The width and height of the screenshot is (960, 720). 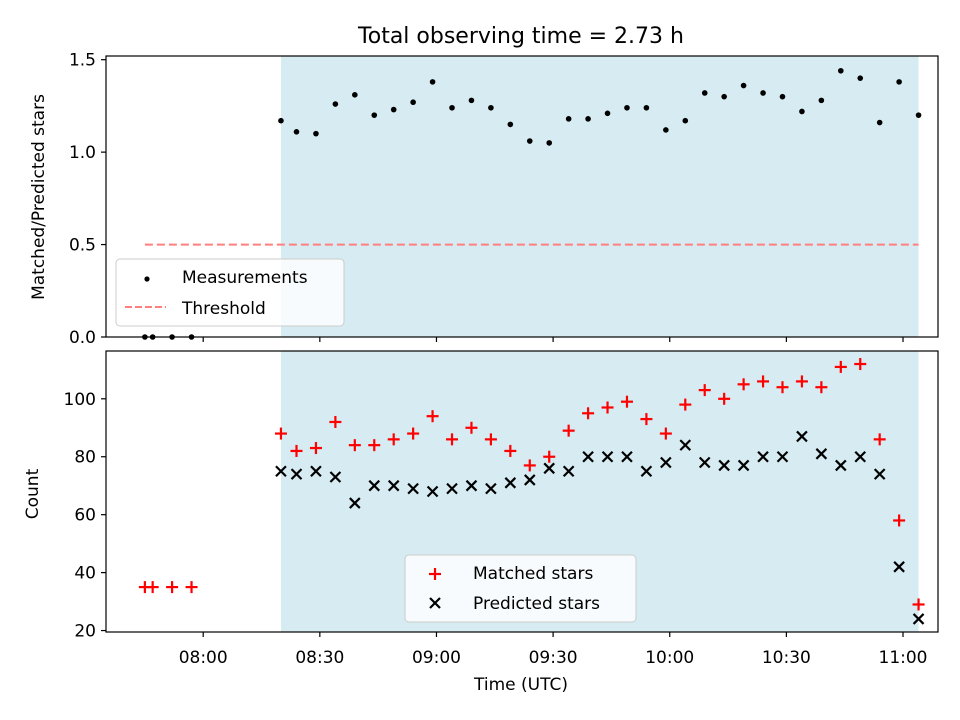 What do you see at coordinates (80, 400) in the screenshot?
I see `y-tick-label: 100` at bounding box center [80, 400].